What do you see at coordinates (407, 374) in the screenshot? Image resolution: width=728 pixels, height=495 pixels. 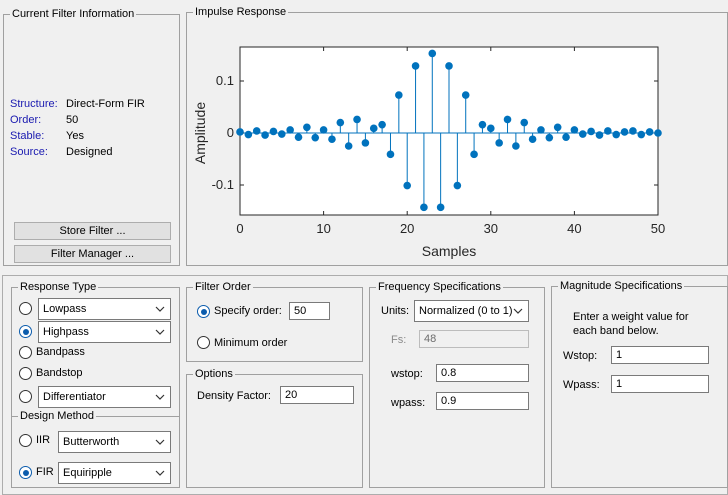 I see `wstop-label: wstop:` at bounding box center [407, 374].